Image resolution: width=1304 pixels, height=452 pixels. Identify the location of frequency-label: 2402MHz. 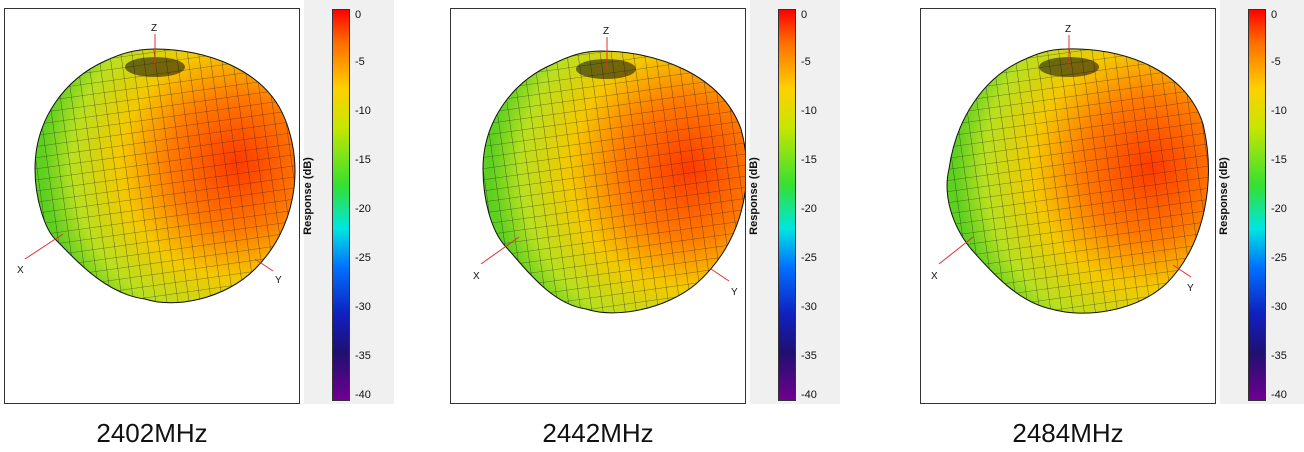
(152, 433).